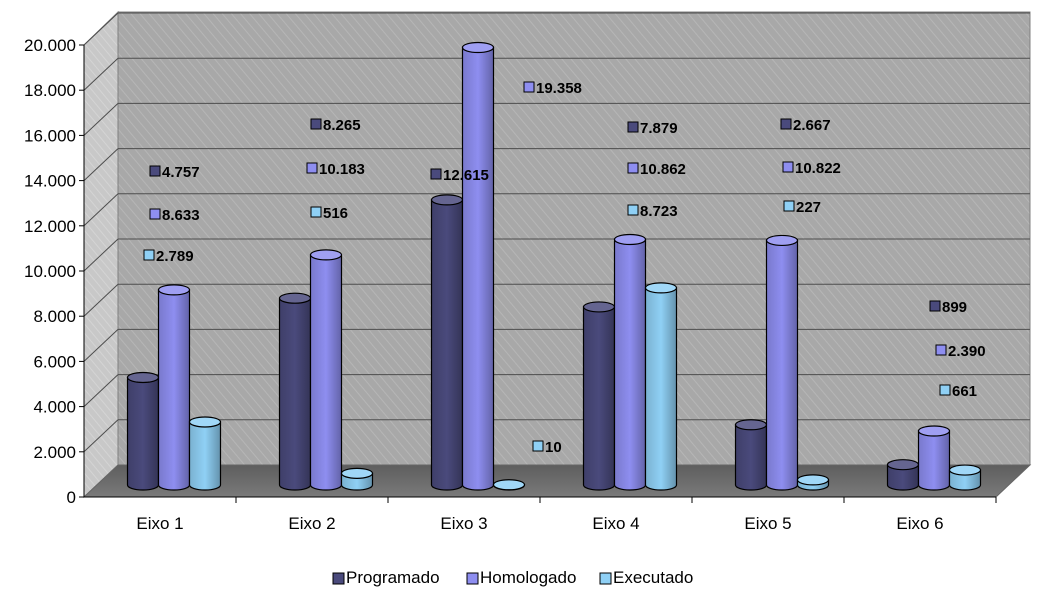 This screenshot has height=594, width=1052. I want to click on legend-label-programado: Programado, so click(393, 577).